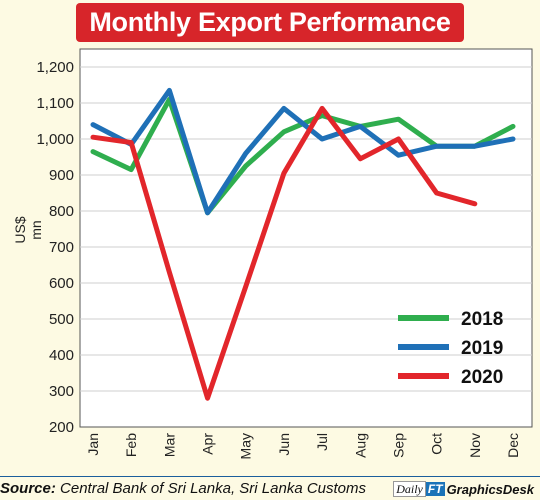  I want to click on y-tick-label: 1,200, so click(55, 67).